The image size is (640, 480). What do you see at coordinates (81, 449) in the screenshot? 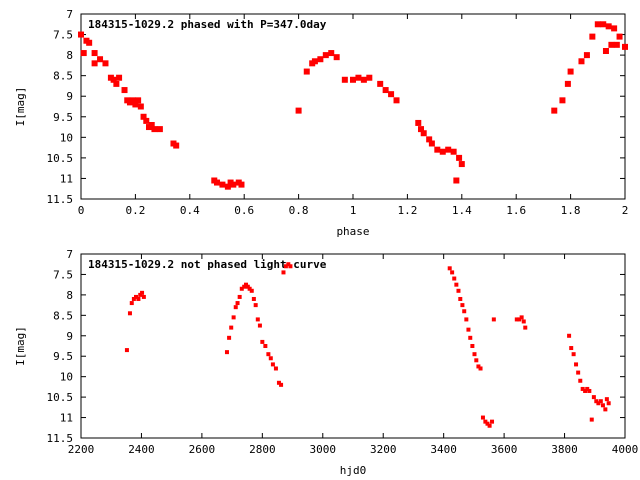
I see `unphased-x-tick-label: 2200` at bounding box center [81, 449].